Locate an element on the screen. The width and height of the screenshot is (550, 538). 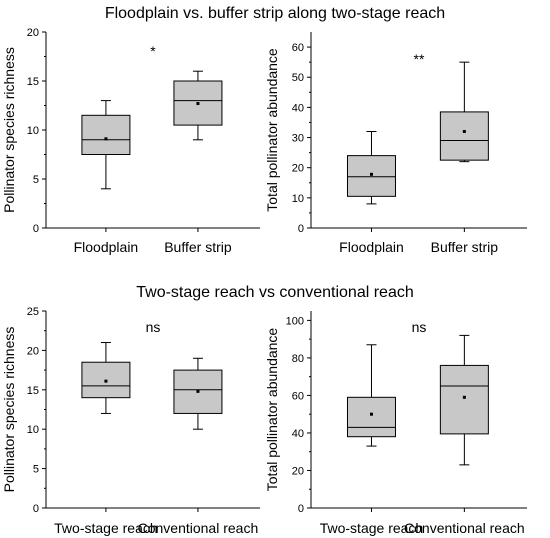
y-tick-label: 80 is located at coordinates (298, 359).